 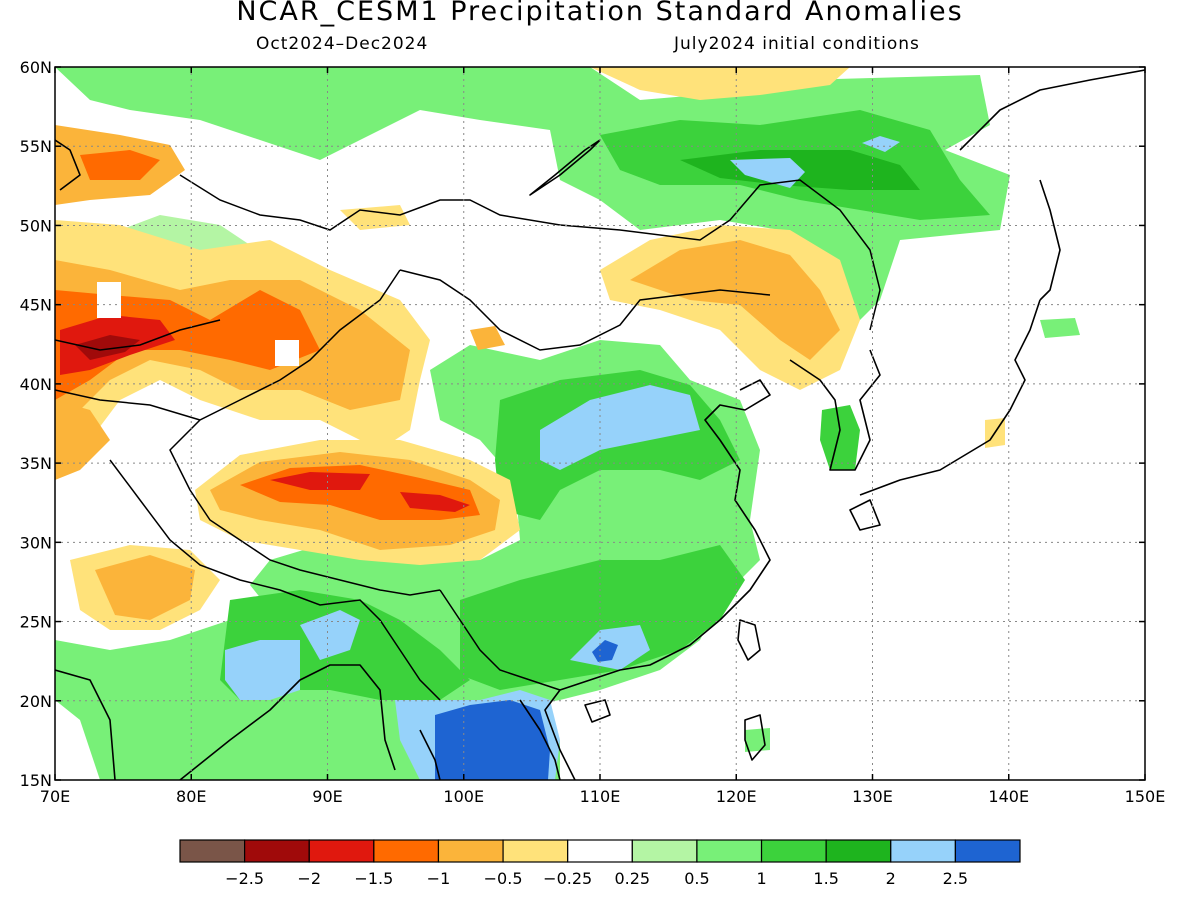 I want to click on x-tick-label: 70E, so click(x=55, y=796).